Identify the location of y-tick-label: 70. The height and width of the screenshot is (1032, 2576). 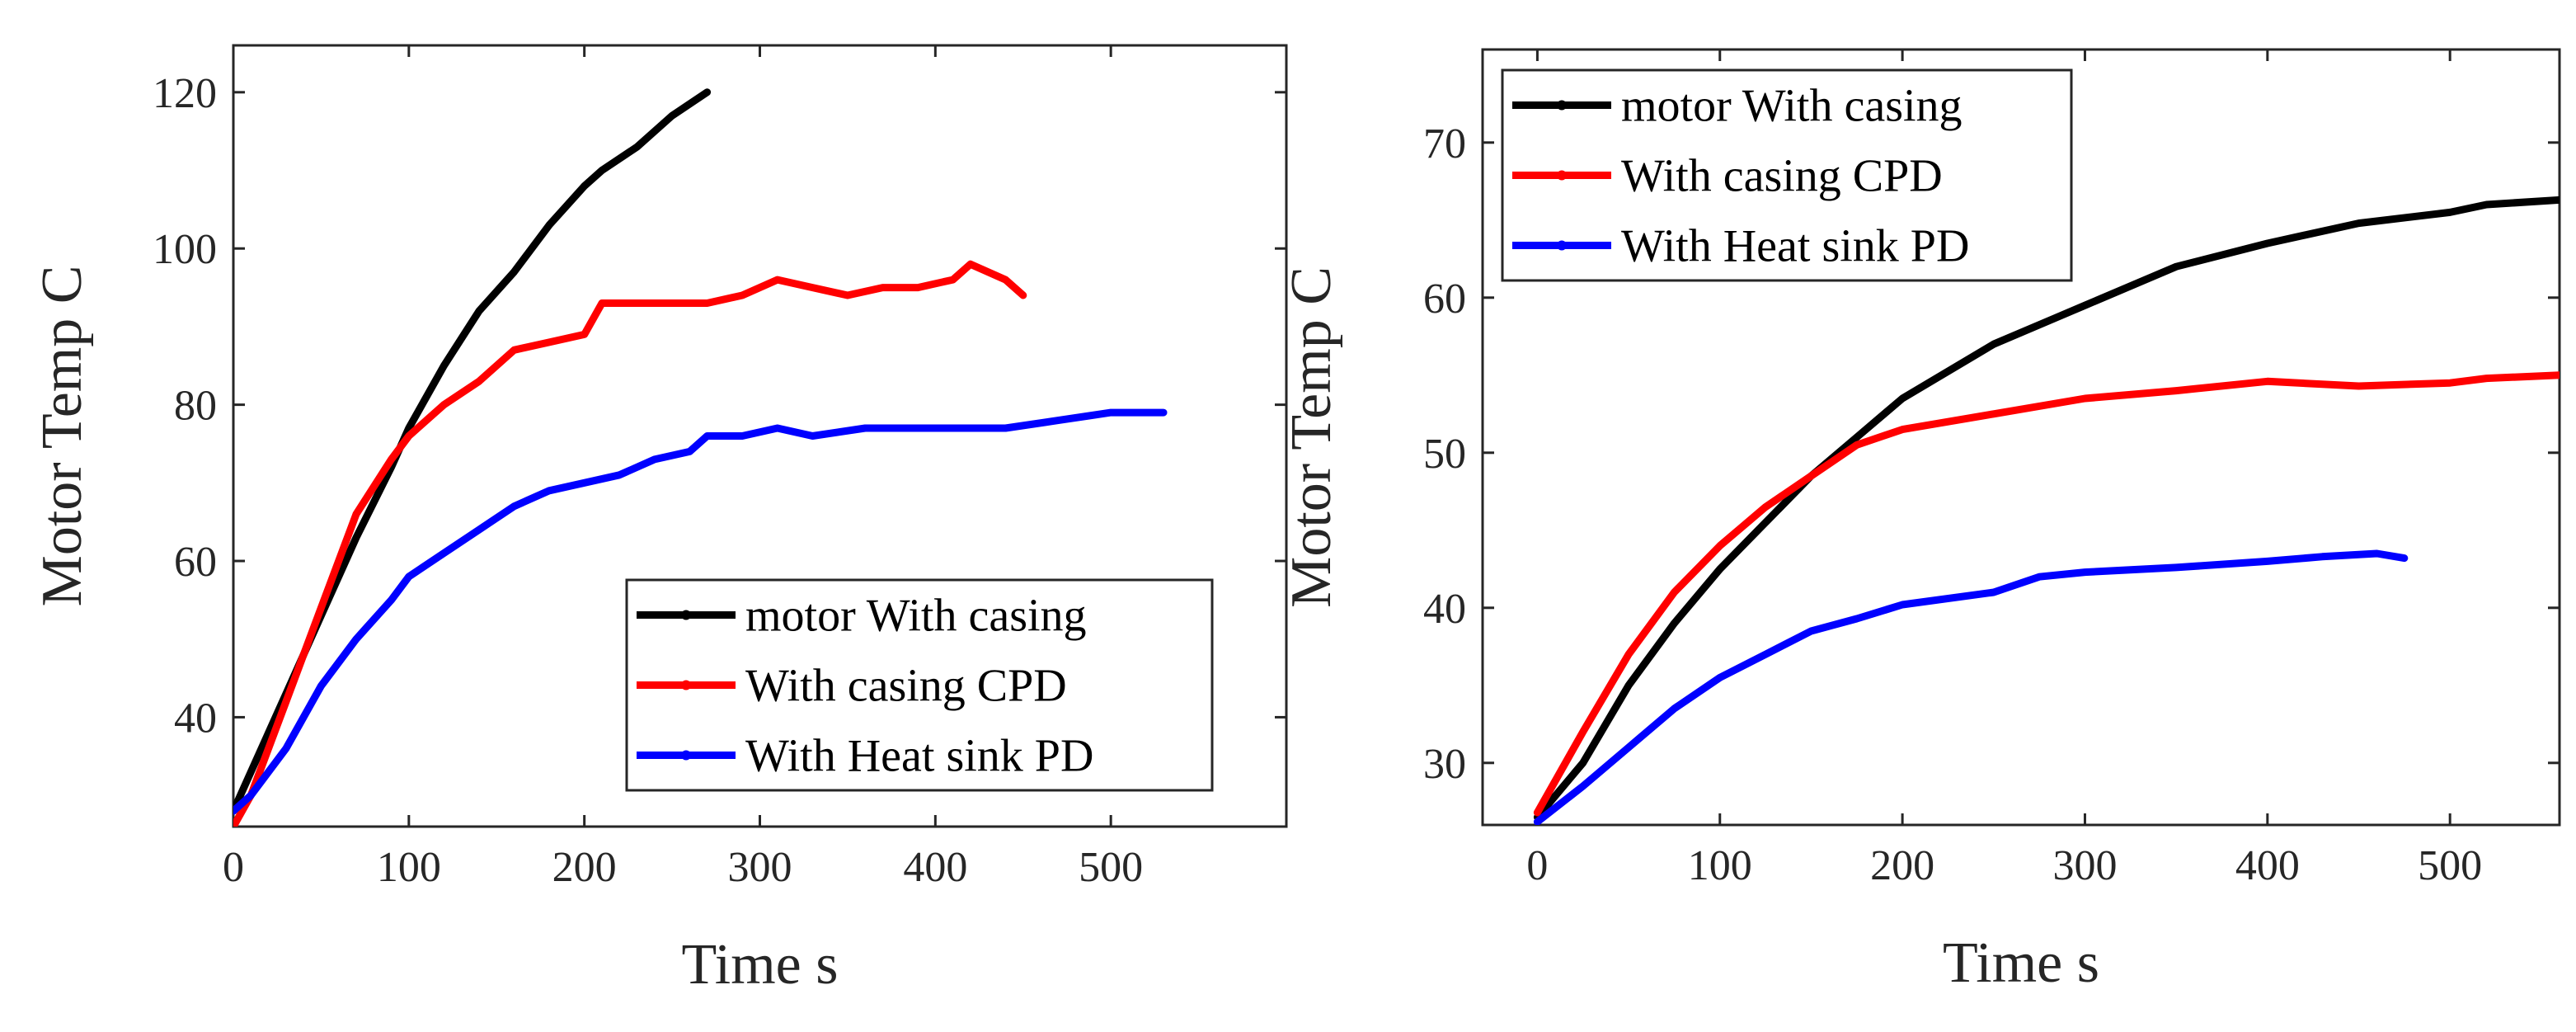
(1444, 143).